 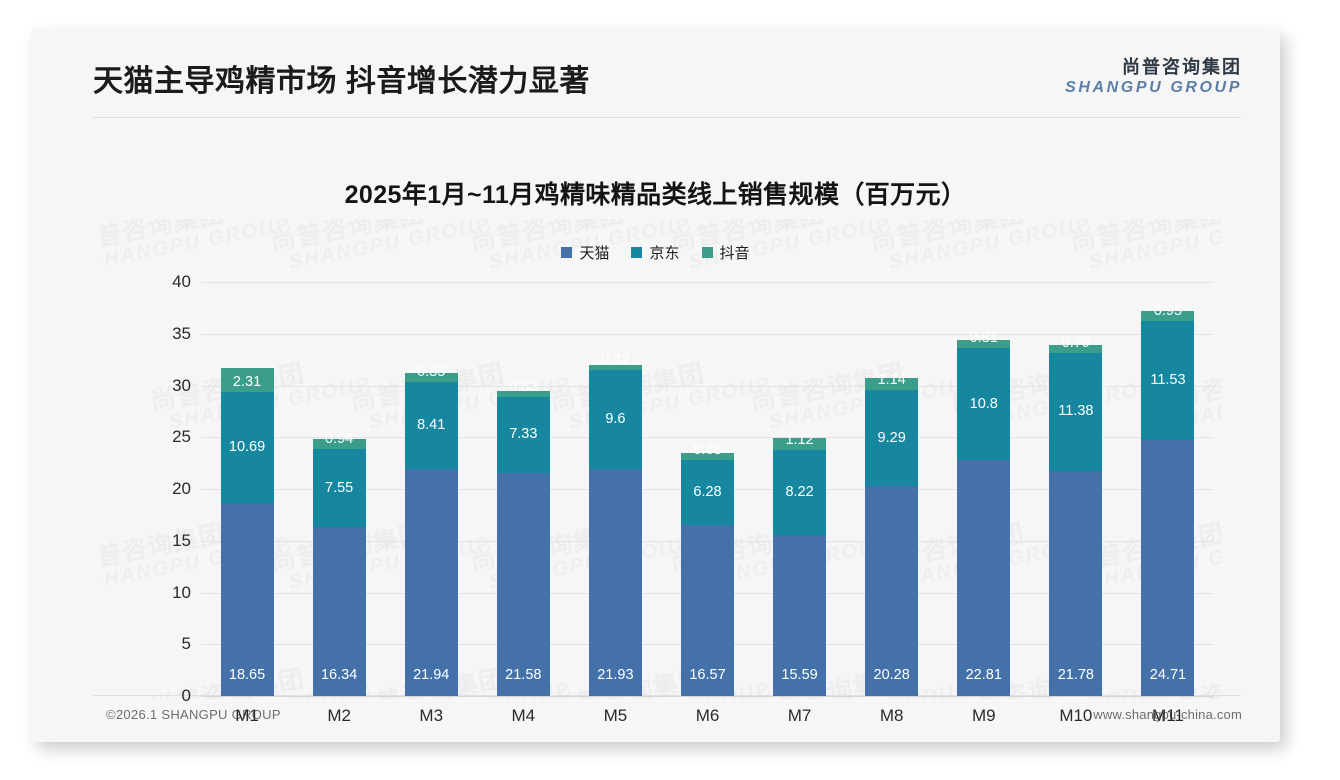 I want to click on bar-group: 0.85 8.41 21.94, so click(x=431, y=530).